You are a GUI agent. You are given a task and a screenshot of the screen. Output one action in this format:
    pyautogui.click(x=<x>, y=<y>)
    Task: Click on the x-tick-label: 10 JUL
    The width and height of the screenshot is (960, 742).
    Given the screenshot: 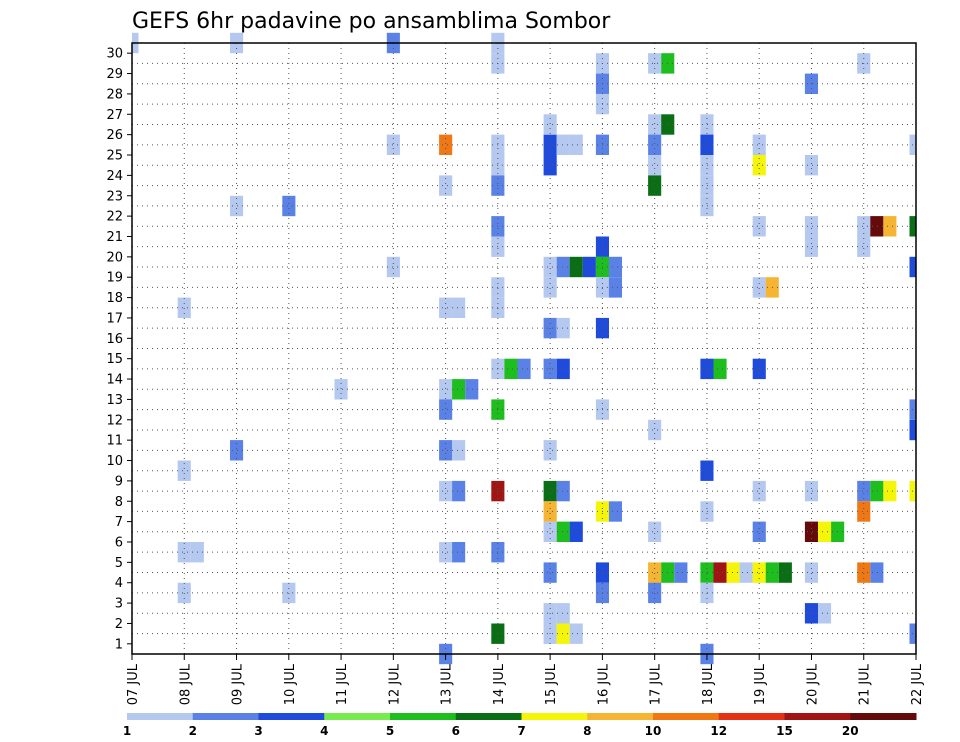 What is the action you would take?
    pyautogui.click(x=290, y=684)
    